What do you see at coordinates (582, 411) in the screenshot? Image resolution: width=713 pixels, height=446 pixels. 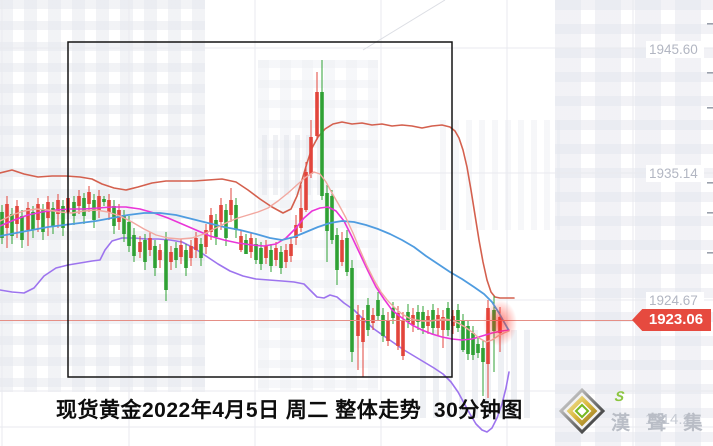 I see `brand-logo-diamond-icon` at bounding box center [582, 411].